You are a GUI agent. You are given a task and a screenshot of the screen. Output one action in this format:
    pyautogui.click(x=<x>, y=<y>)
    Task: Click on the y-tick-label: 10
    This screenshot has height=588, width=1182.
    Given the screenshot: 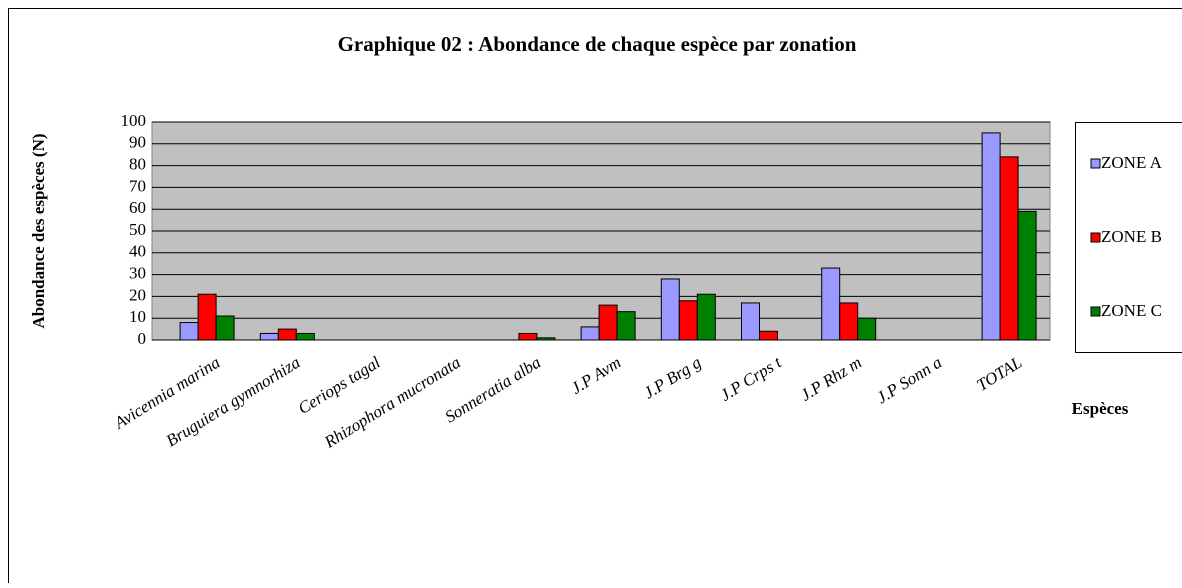 What is the action you would take?
    pyautogui.click(x=137, y=316)
    